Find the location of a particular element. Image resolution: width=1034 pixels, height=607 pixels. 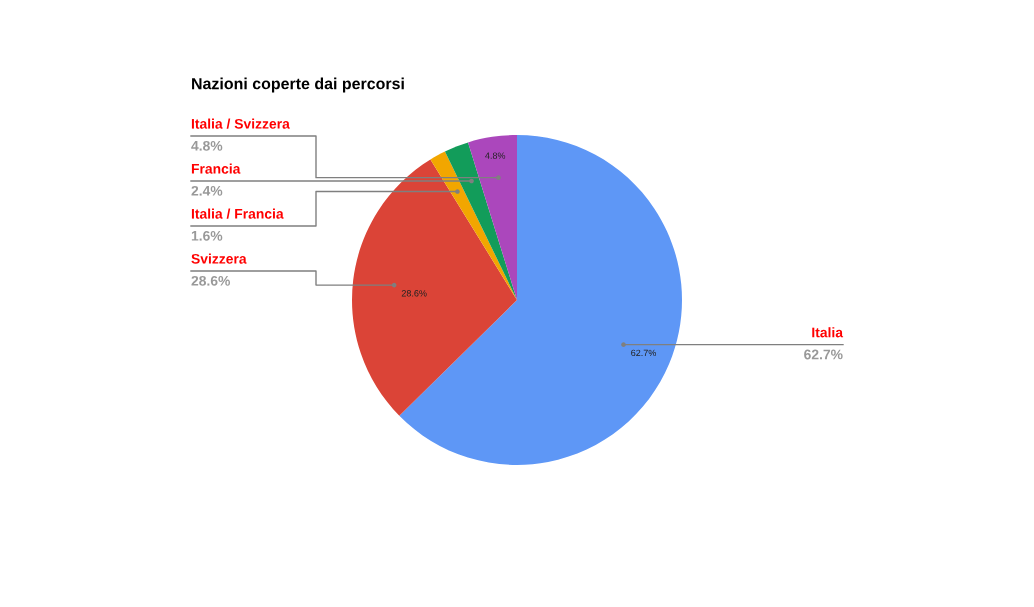

text: 62.7% is located at coordinates (643, 353).